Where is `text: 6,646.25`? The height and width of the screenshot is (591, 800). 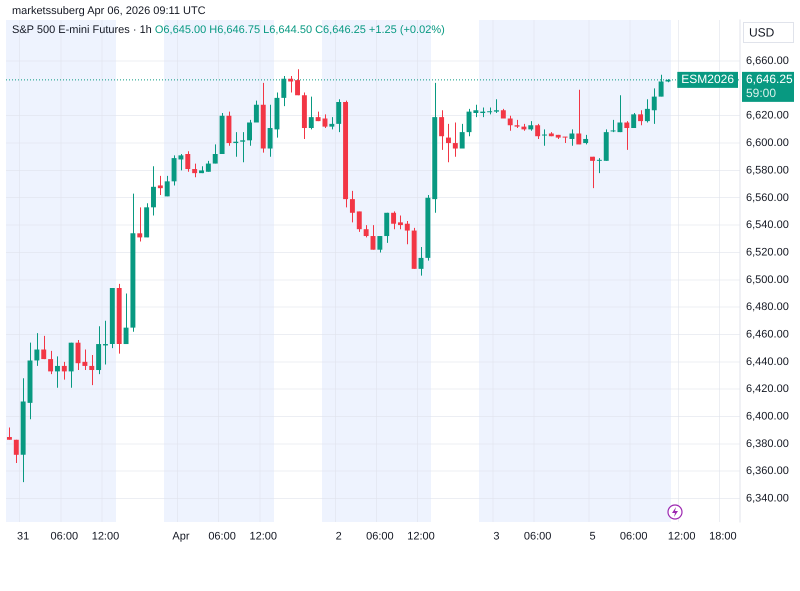 text: 6,646.25 is located at coordinates (770, 79).